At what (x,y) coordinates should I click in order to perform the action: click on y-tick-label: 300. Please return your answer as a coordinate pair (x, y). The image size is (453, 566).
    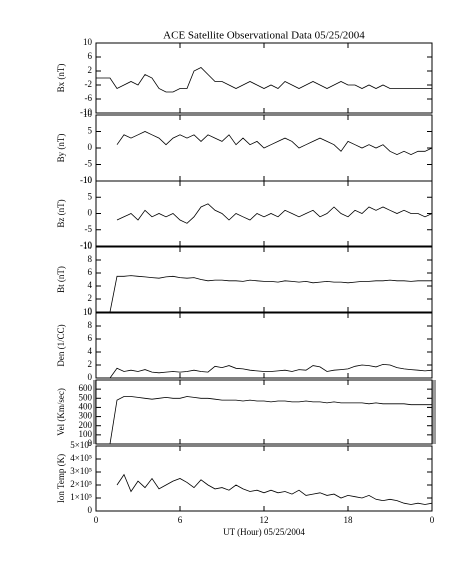
    Looking at the image, I should click on (86, 416).